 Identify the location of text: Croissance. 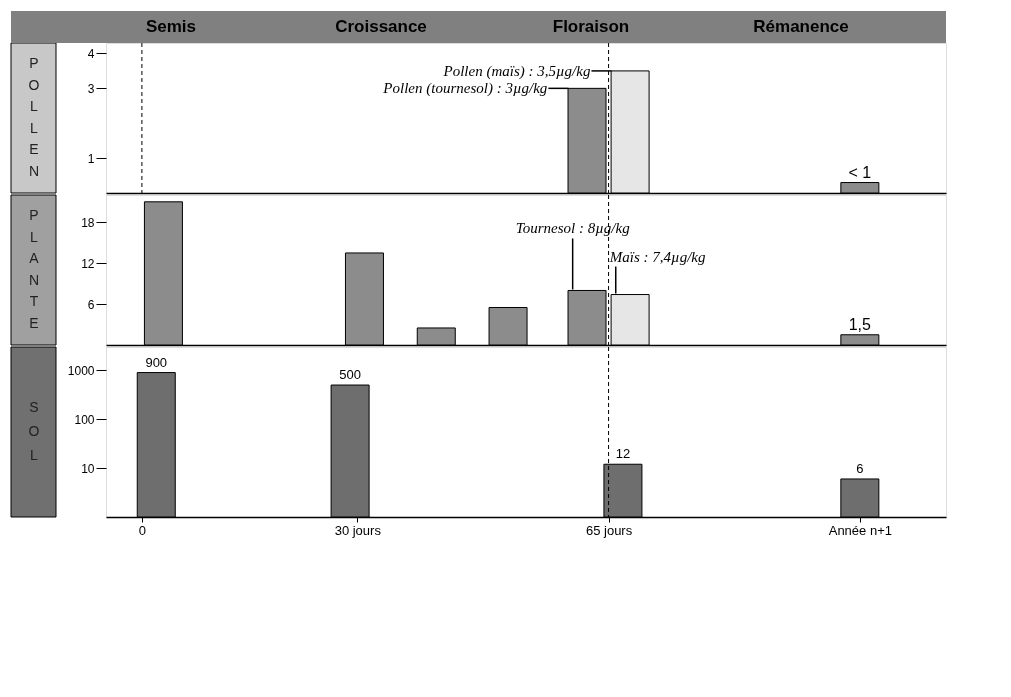
(381, 26).